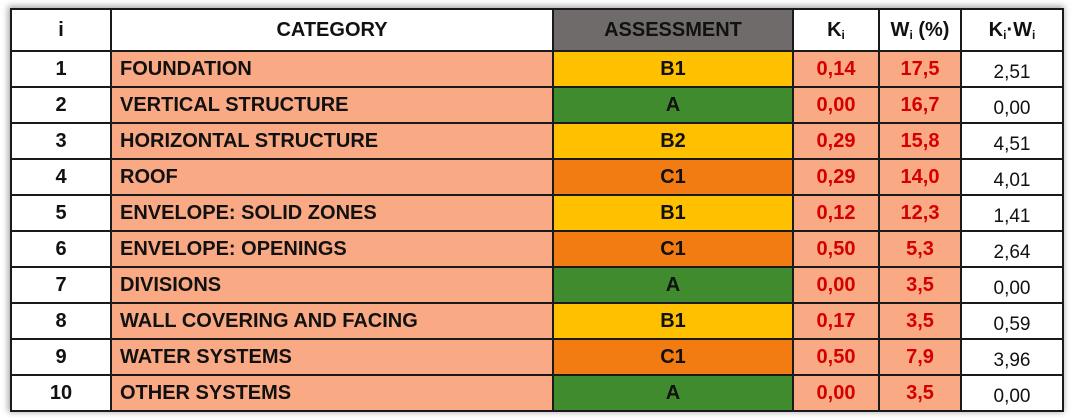 This screenshot has height=419, width=1080. What do you see at coordinates (61, 285) in the screenshot?
I see `row-index: 7` at bounding box center [61, 285].